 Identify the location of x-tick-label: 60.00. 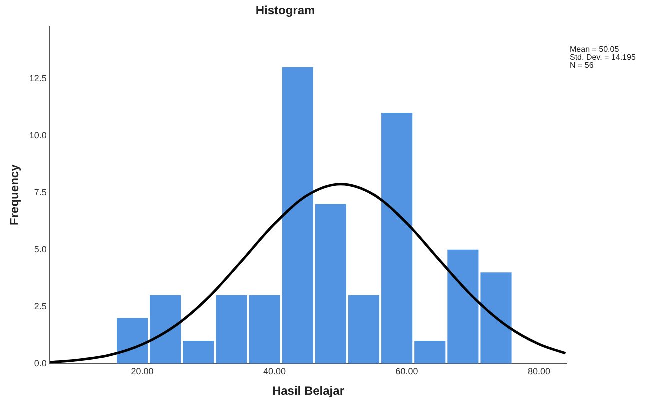
(407, 371).